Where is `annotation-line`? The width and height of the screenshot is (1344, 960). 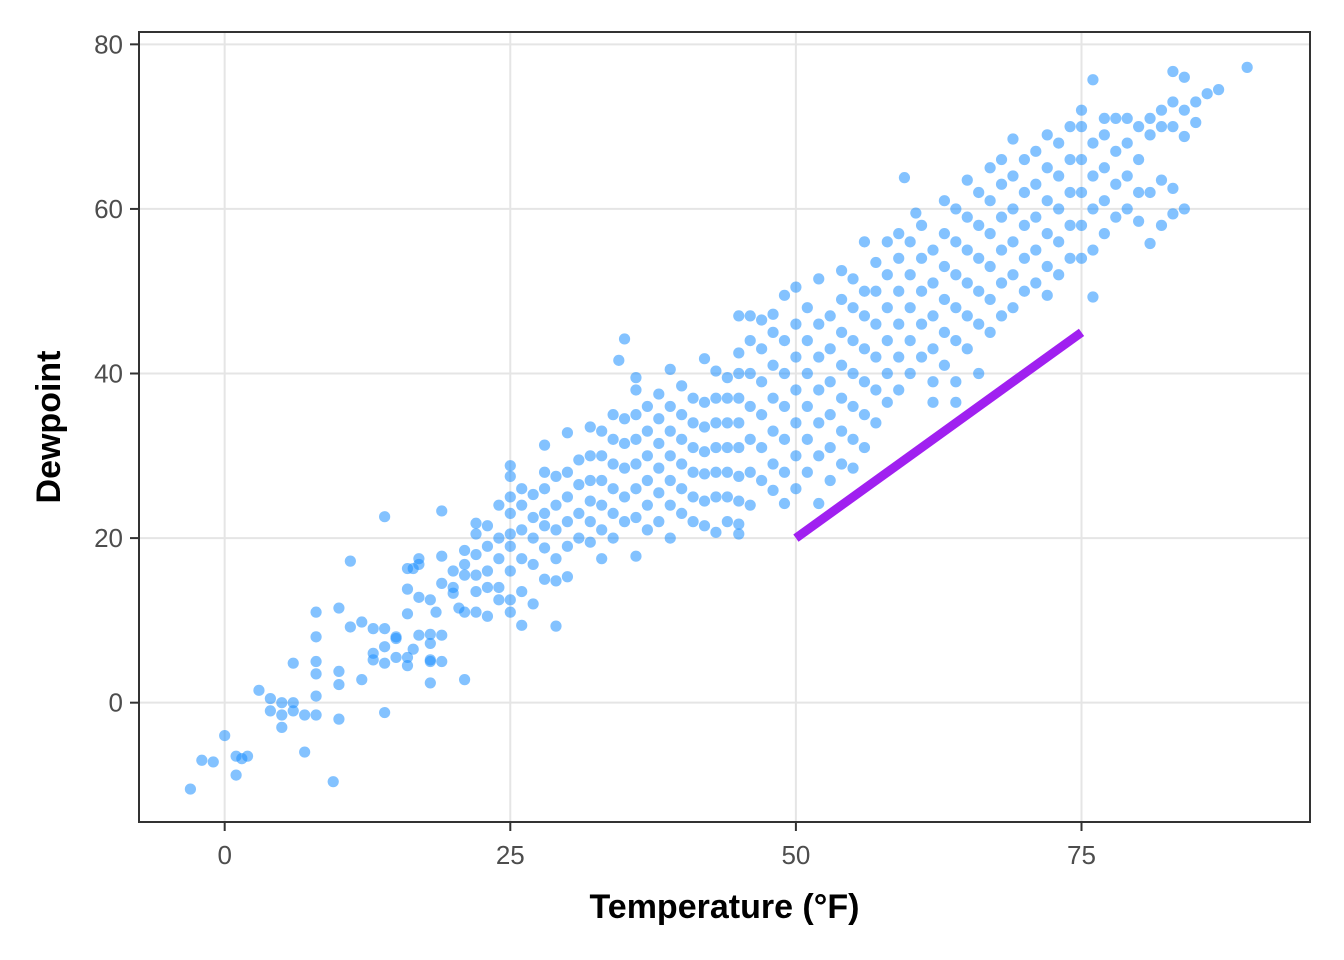 annotation-line is located at coordinates (939, 435).